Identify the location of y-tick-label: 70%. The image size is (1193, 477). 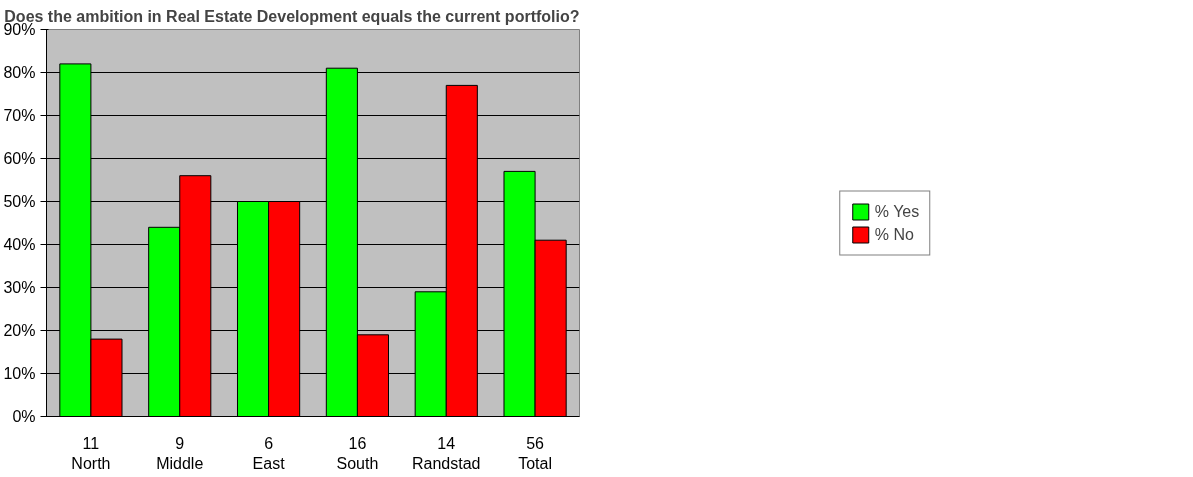
(19, 115).